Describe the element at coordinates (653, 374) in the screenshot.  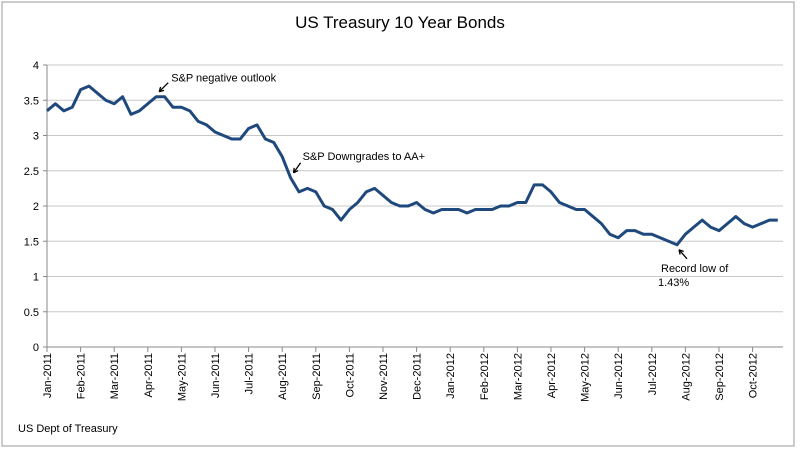
I see `x-tick-label: Jul-2012` at that location.